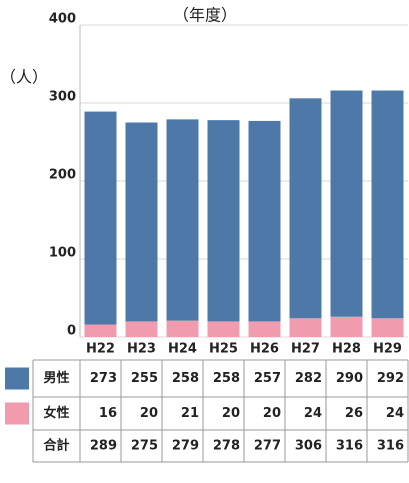  Describe the element at coordinates (144, 446) in the screenshot. I see `table-cell: 275` at that location.